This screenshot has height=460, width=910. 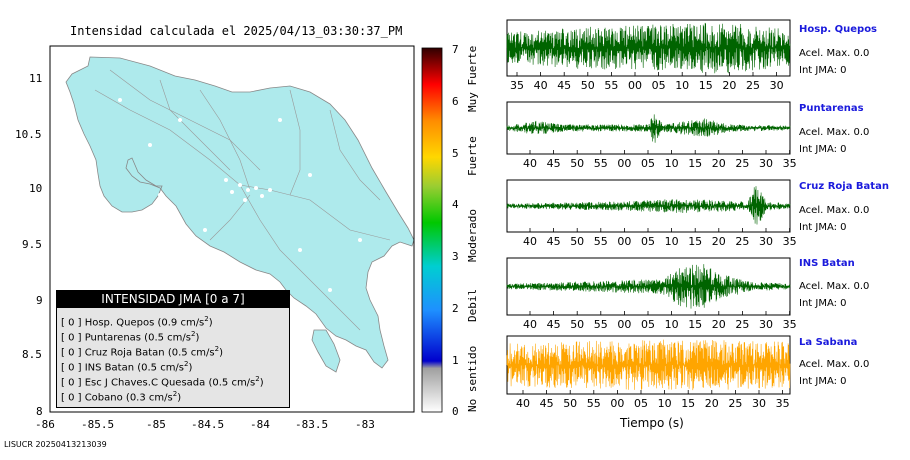 I want to click on colorbar-tick: 6, so click(x=455, y=101).